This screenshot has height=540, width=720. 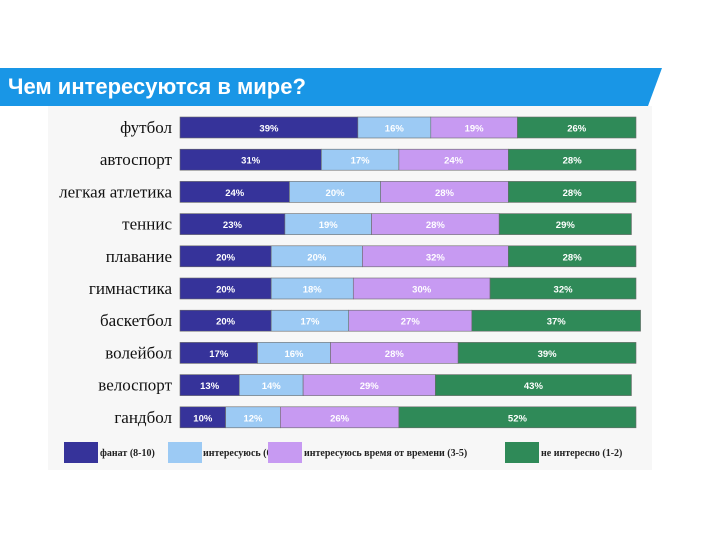 What do you see at coordinates (233, 225) in the screenshot?
I see `data-label: 23%` at bounding box center [233, 225].